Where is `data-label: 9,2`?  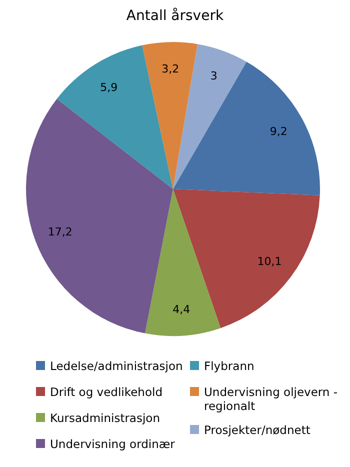
data-label: 9,2 is located at coordinates (279, 131).